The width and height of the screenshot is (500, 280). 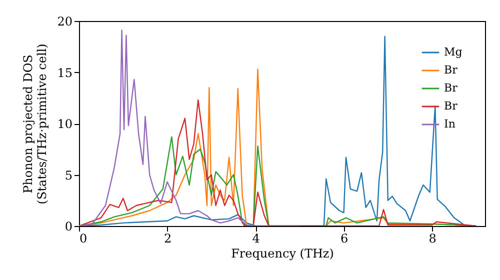 What do you see at coordinates (64, 124) in the screenshot?
I see `y-tick-label: 10` at bounding box center [64, 124].